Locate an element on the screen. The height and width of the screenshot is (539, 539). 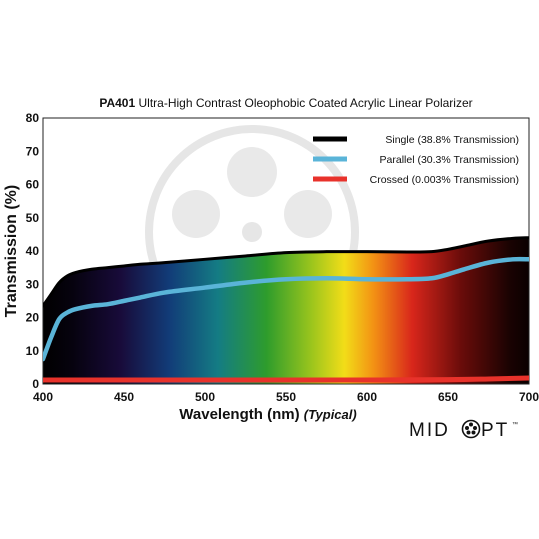
x-tick-label: 550 is located at coordinates (286, 397).